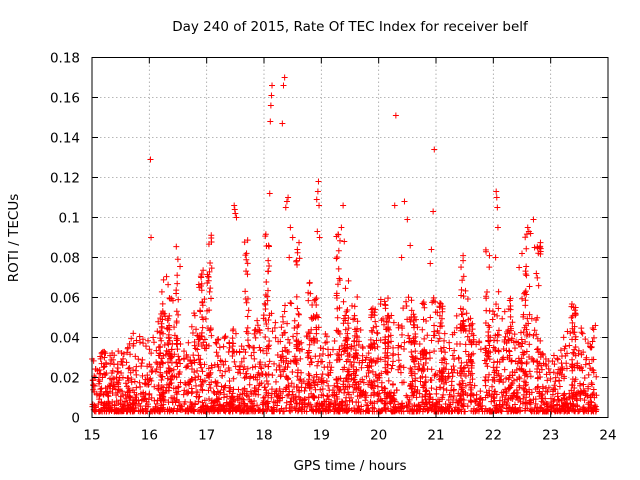 The width and height of the screenshot is (640, 480). I want to click on x-axis-label: GPS time / hours, so click(349, 466).